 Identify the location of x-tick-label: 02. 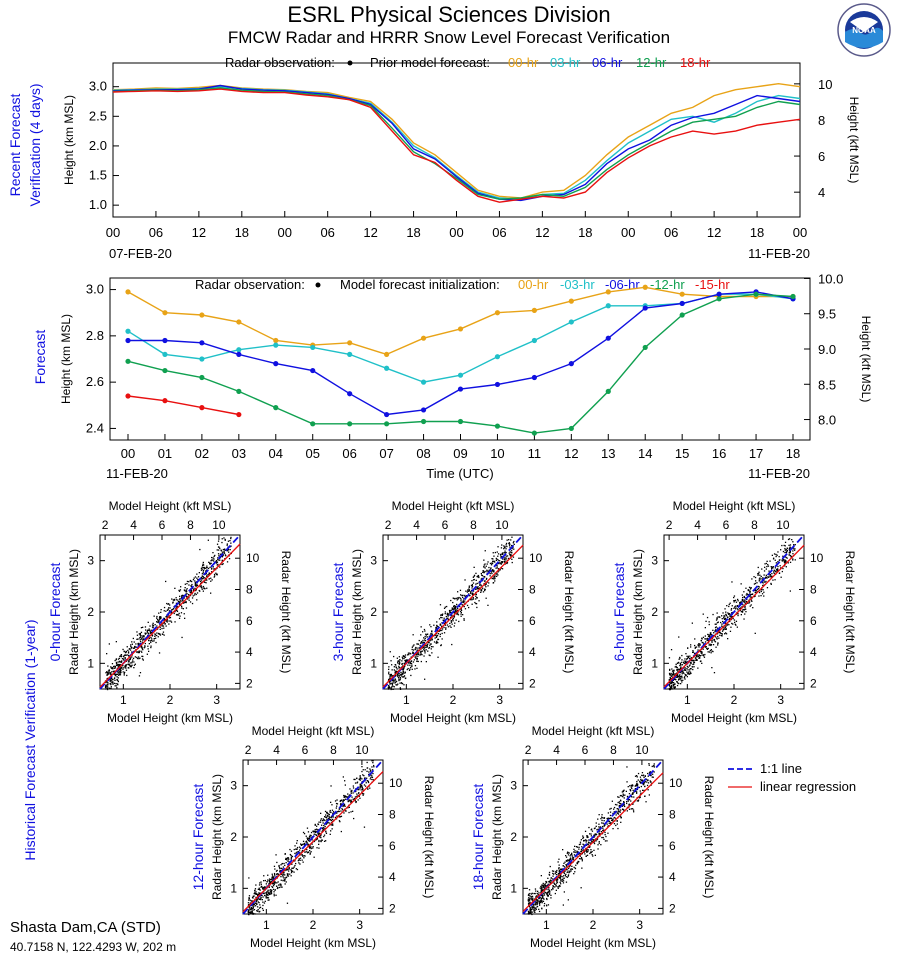
(202, 453).